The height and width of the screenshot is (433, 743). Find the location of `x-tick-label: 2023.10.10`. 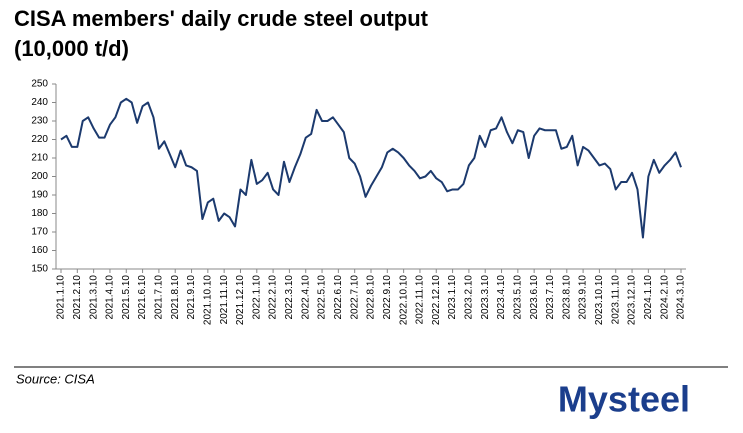

x-tick-label: 2023.10.10 is located at coordinates (599, 300).